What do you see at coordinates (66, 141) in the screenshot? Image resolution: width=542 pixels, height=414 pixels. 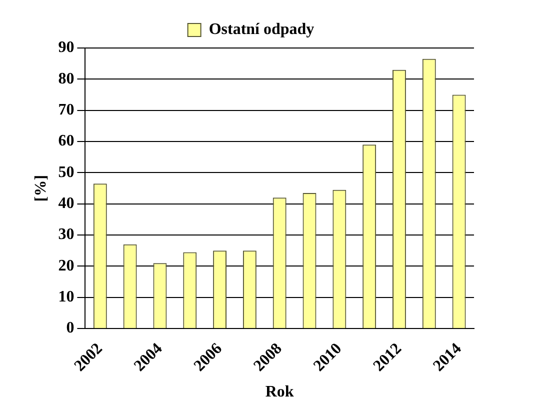 I see `y-tick-label: 60` at bounding box center [66, 141].